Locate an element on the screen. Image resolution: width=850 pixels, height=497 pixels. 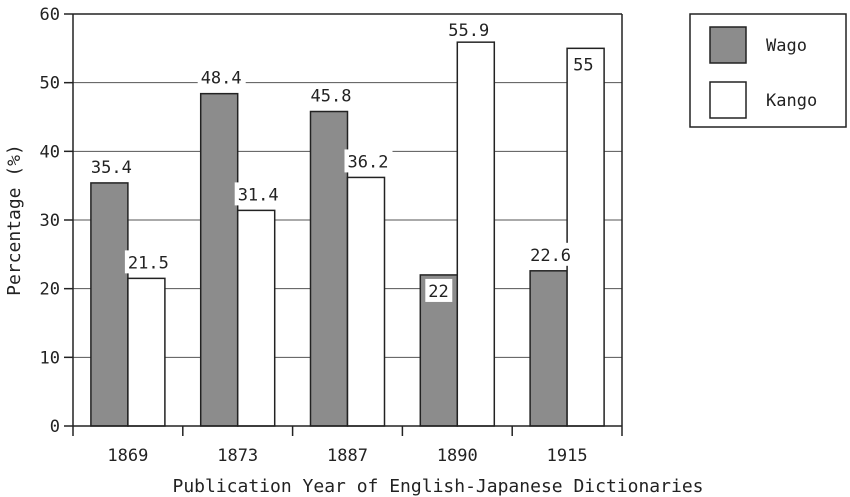
data-label-text: 21.5 is located at coordinates (148, 263).